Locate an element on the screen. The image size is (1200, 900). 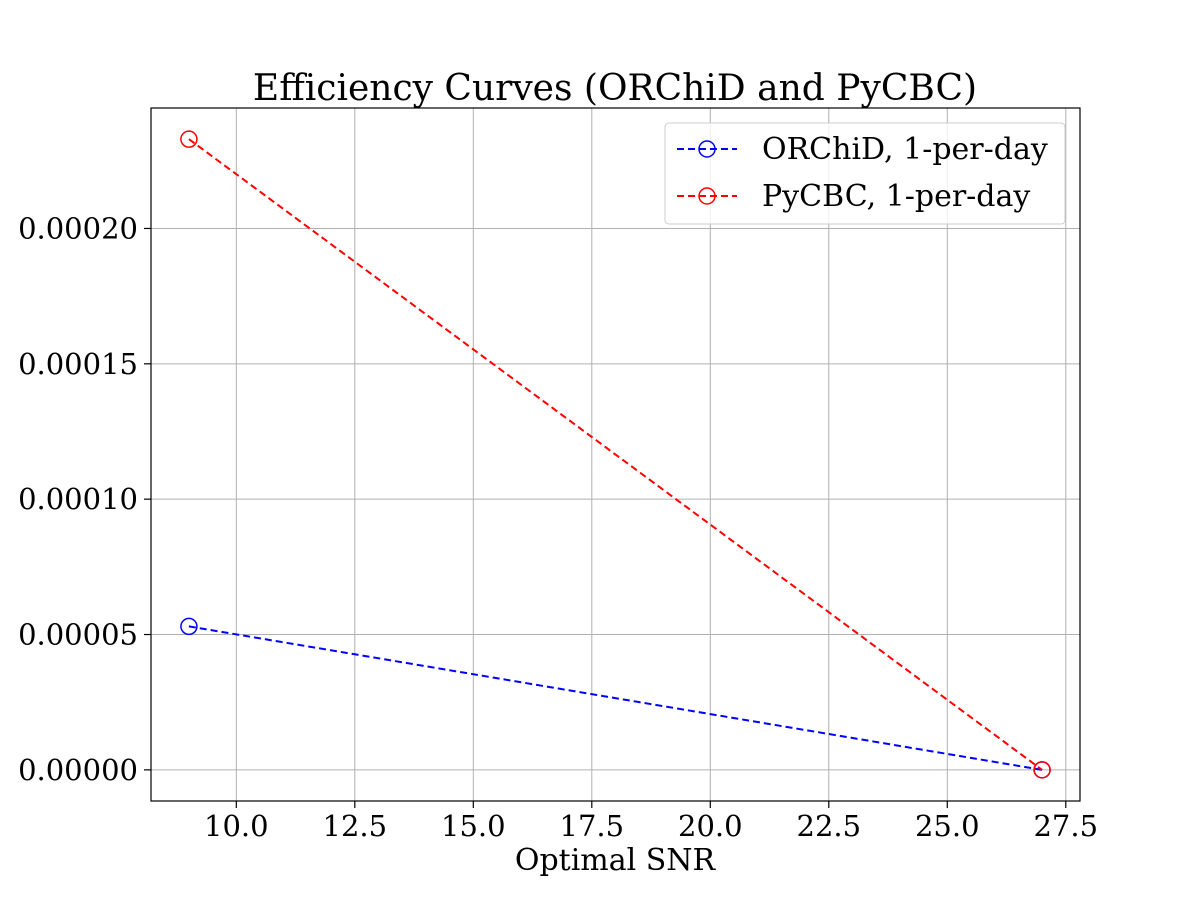
x-axis-ticks: 10.0 12.5 15.0 17.5 20.0 22.5 25.0 27.5 is located at coordinates (651, 822).